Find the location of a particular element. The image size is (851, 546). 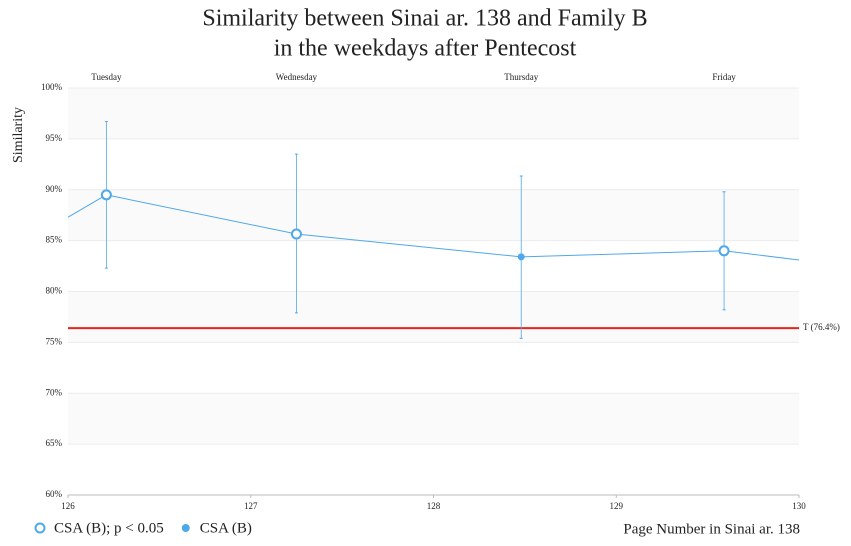

y-tick-label: 90% is located at coordinates (54, 189).